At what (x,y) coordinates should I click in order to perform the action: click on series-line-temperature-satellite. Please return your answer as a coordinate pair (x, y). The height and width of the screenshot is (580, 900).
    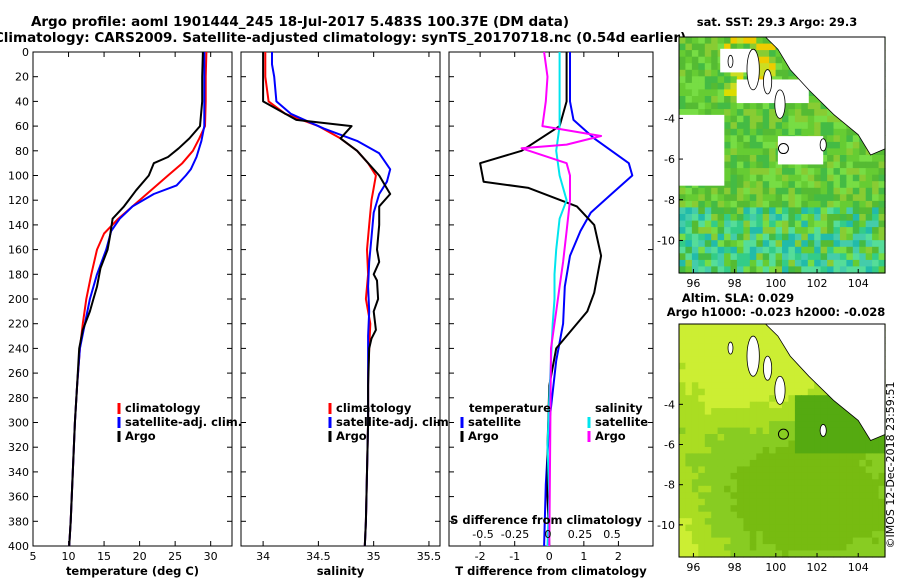
    Looking at the image, I should click on (588, 299).